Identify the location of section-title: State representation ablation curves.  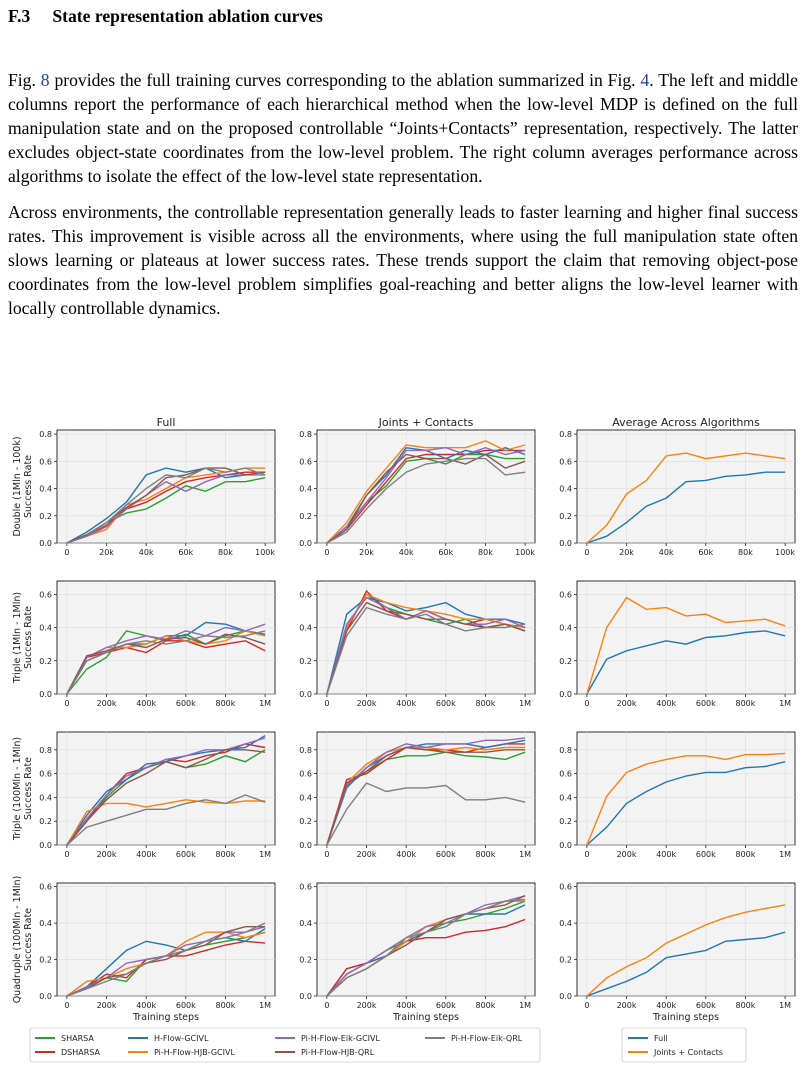
(187, 16).